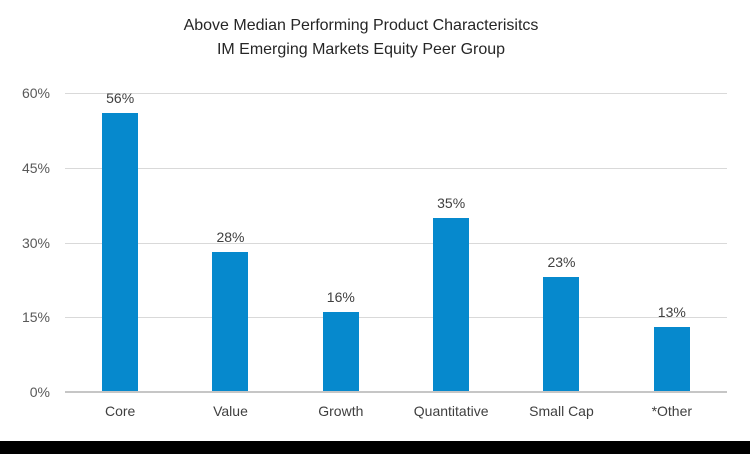 The width and height of the screenshot is (750, 454). Describe the element at coordinates (230, 237) in the screenshot. I see `bar-value-label: 28%` at that location.